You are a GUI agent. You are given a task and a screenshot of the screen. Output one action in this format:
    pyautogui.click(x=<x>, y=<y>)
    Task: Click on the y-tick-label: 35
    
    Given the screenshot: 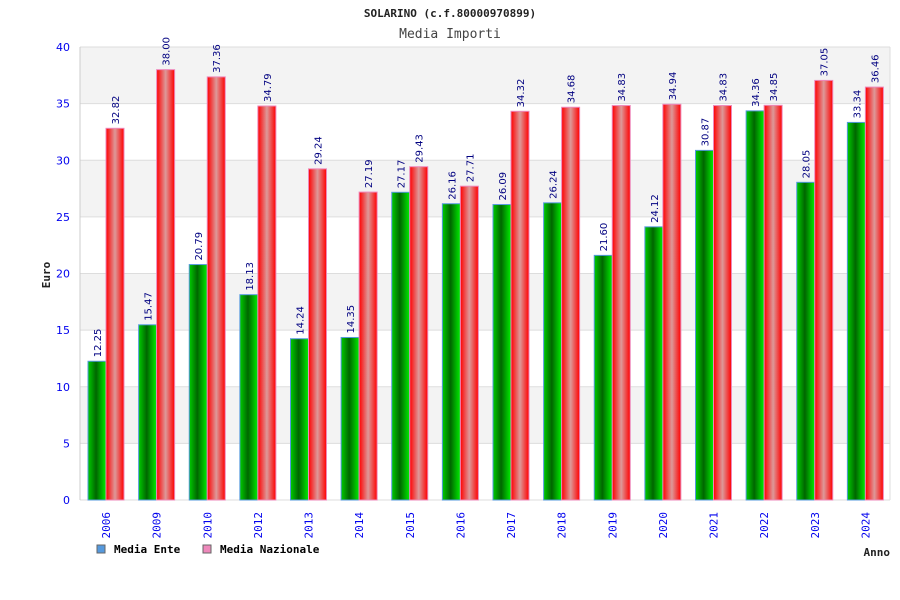 What is the action you would take?
    pyautogui.click(x=63, y=104)
    